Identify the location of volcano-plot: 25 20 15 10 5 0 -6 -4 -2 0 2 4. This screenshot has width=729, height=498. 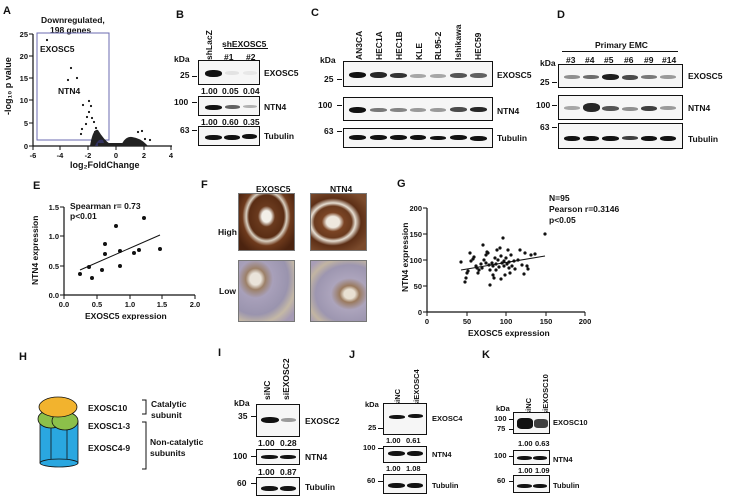
(88, 100).